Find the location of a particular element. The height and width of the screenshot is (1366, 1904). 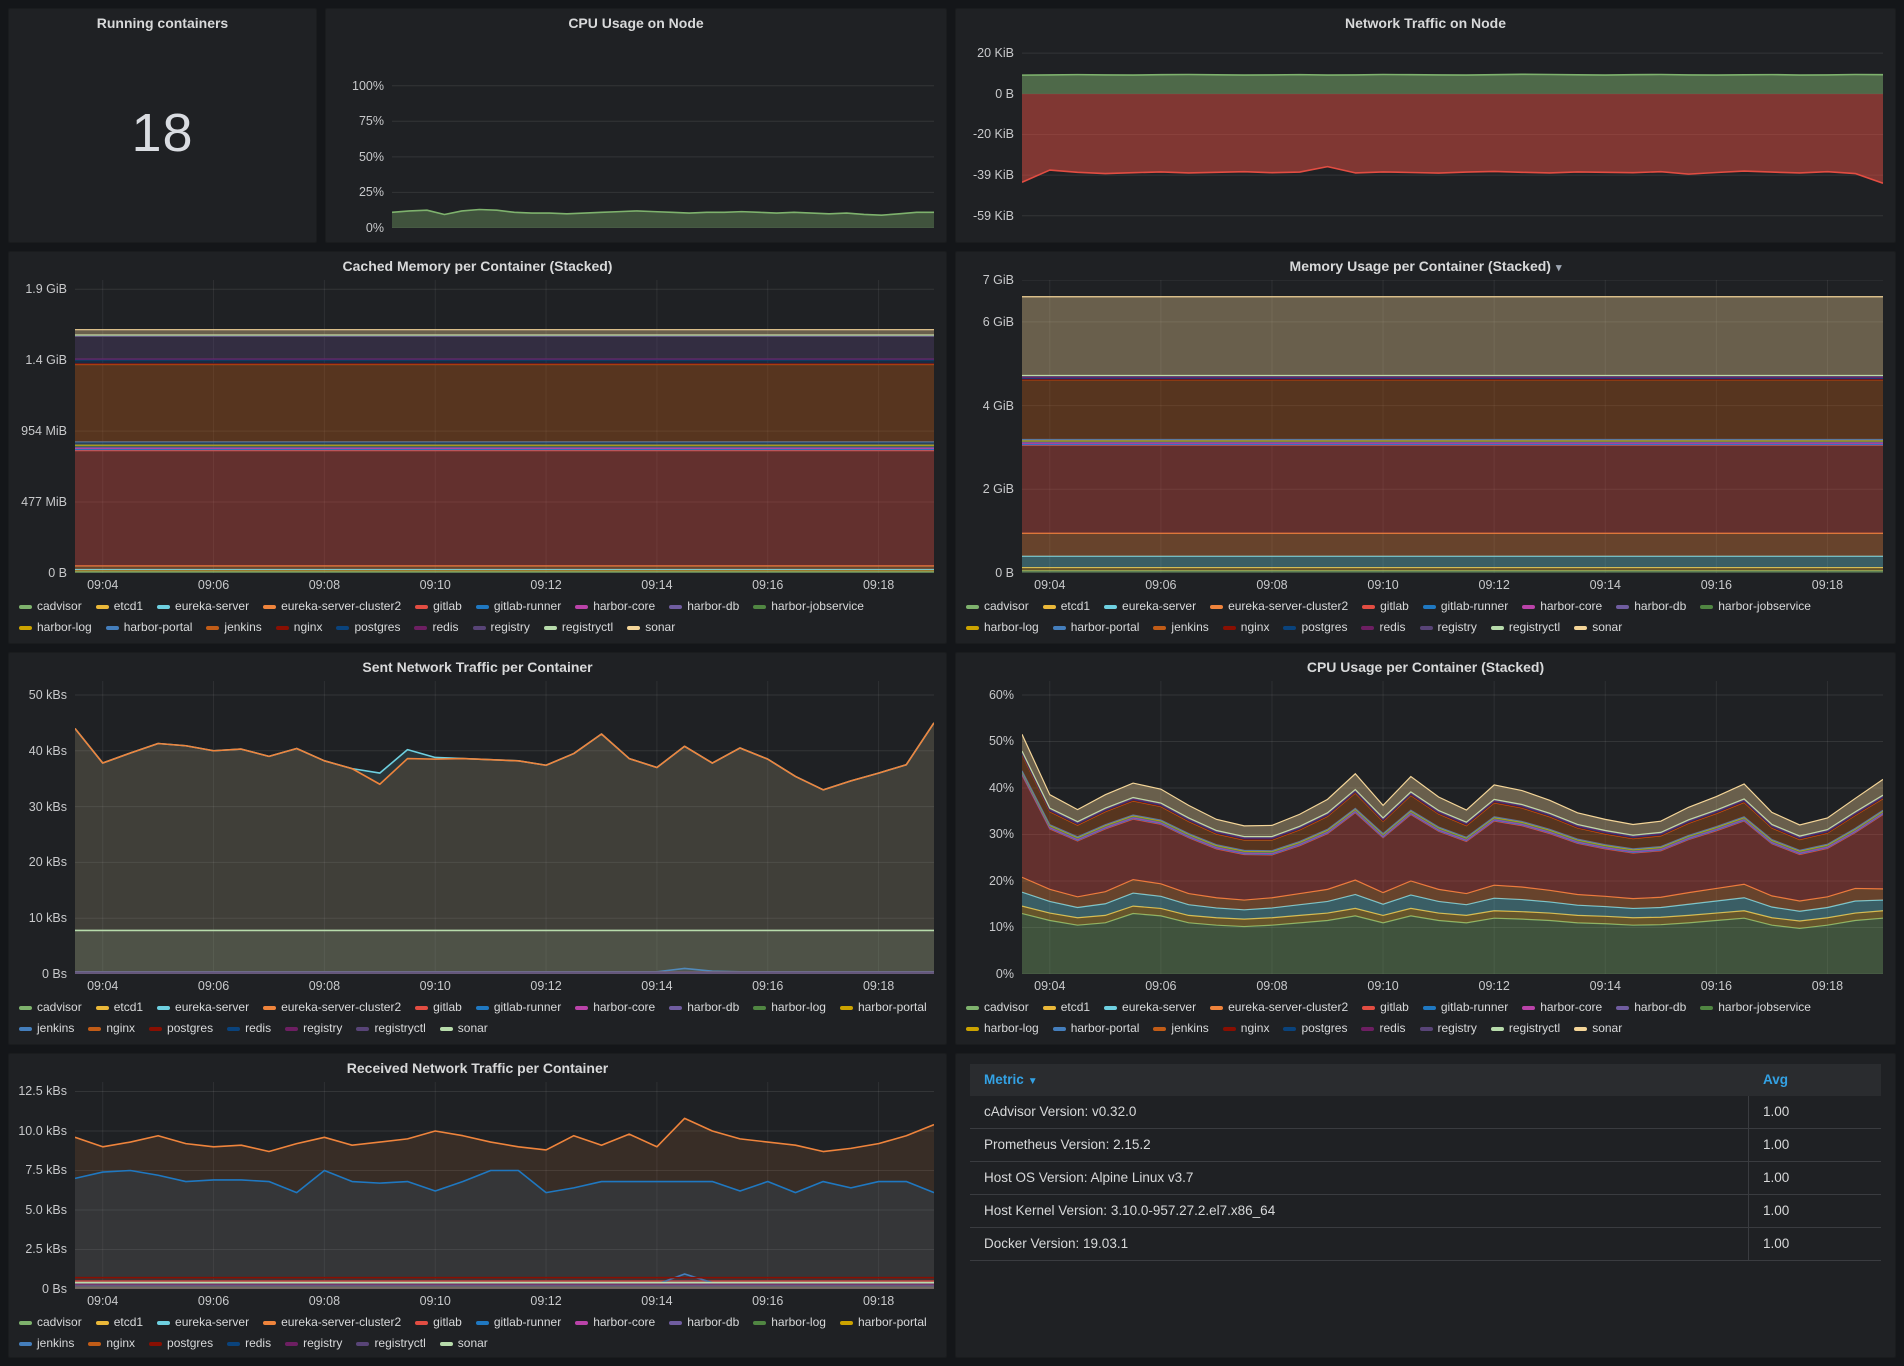

table-row: Docker Version: 19.03.1 1.00 is located at coordinates (1425, 1244).